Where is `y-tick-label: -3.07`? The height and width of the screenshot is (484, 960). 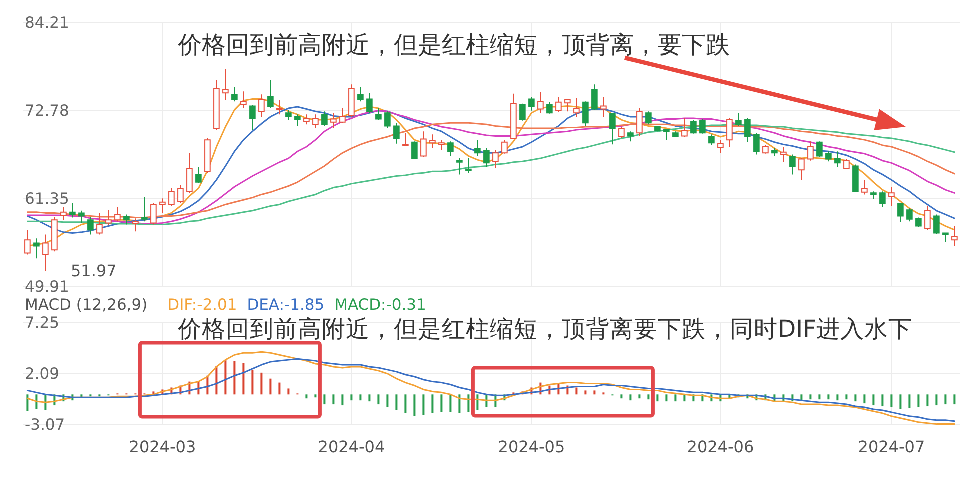
y-tick-label: -3.07 is located at coordinates (45, 425).